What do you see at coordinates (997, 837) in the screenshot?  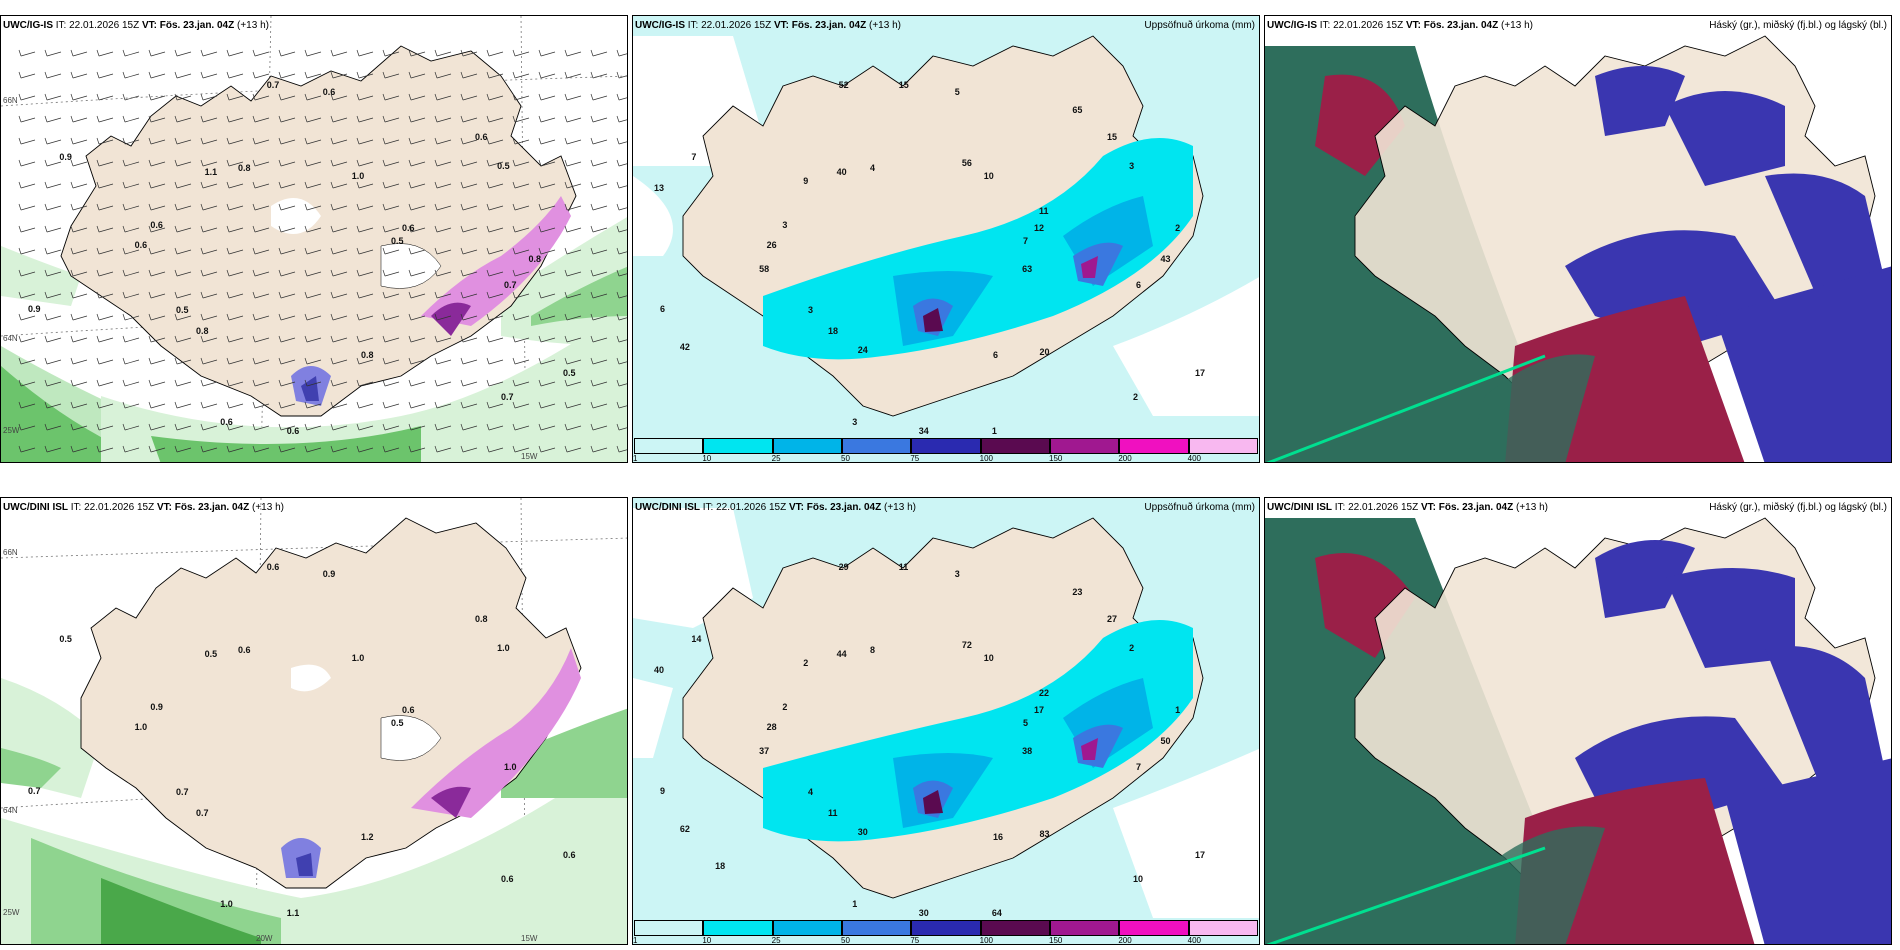 I see `value-label: 16` at bounding box center [997, 837].